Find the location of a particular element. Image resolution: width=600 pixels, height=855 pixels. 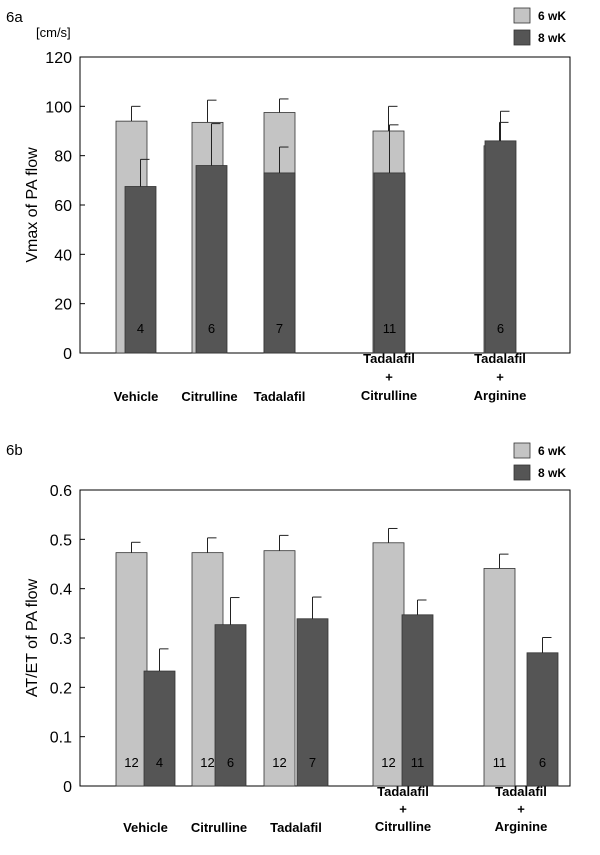

y-tick-label: 0.1 is located at coordinates (61, 738).